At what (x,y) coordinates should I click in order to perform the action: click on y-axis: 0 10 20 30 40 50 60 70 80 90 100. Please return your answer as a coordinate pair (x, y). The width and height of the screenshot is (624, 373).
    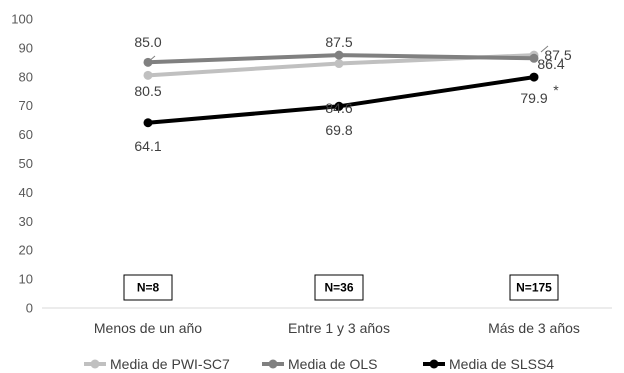
    Looking at the image, I should click on (22, 164).